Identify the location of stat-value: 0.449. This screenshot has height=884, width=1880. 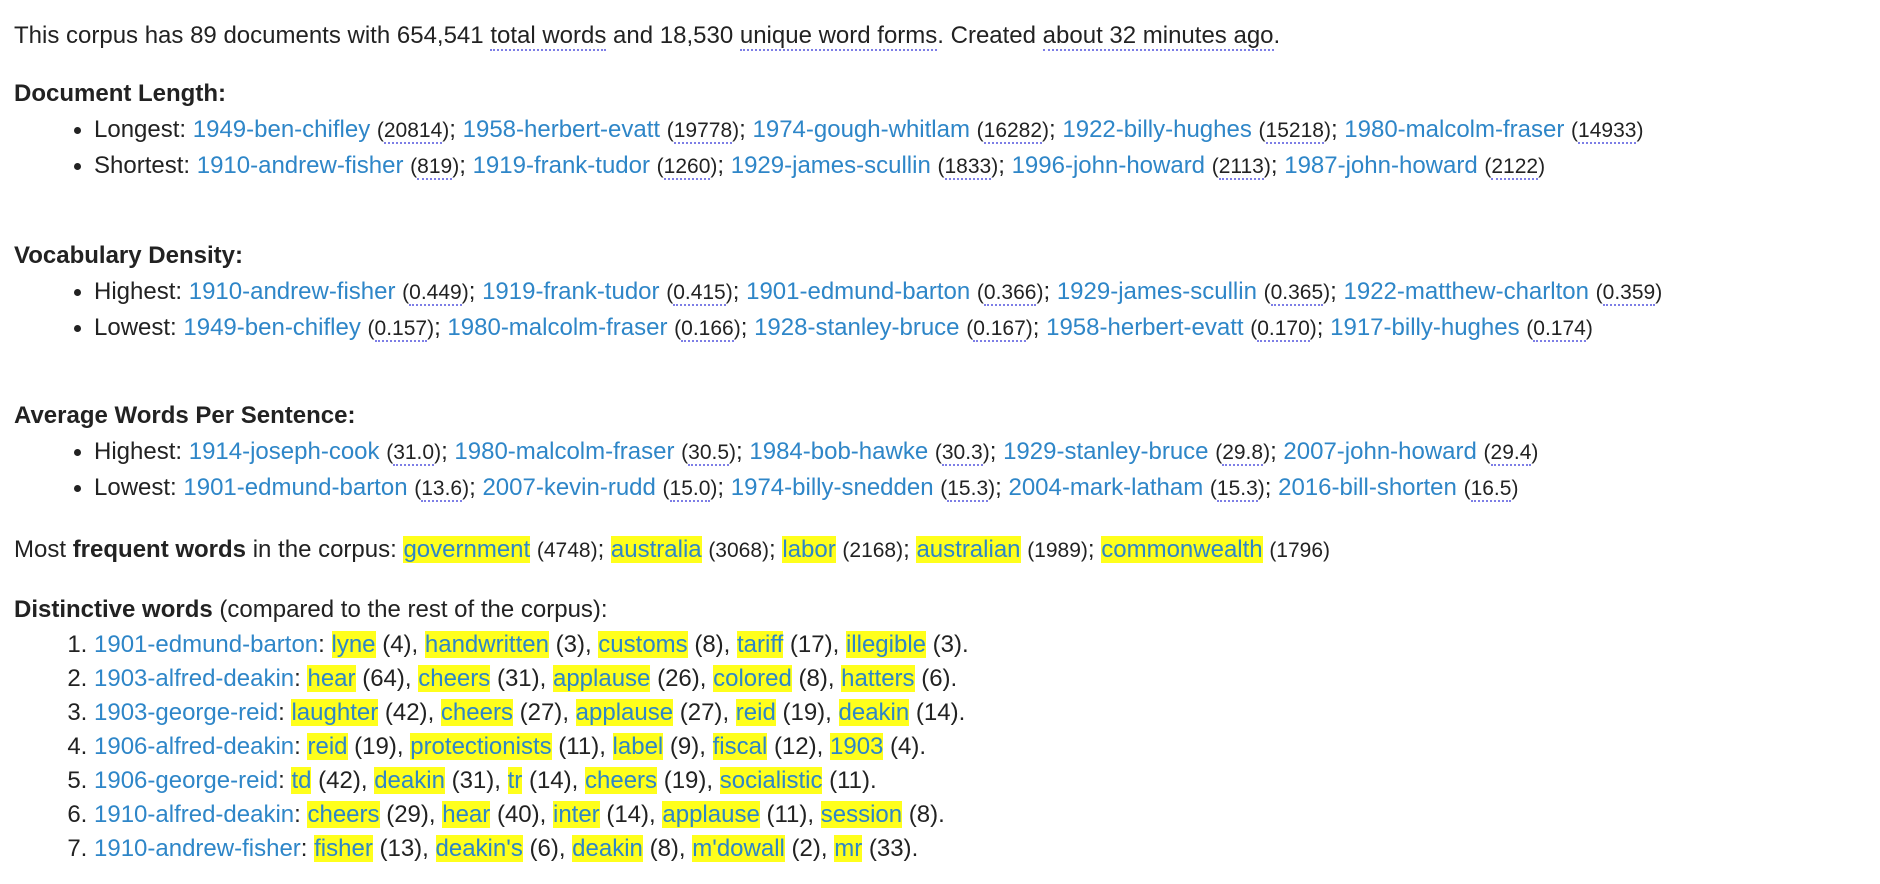
(435, 293).